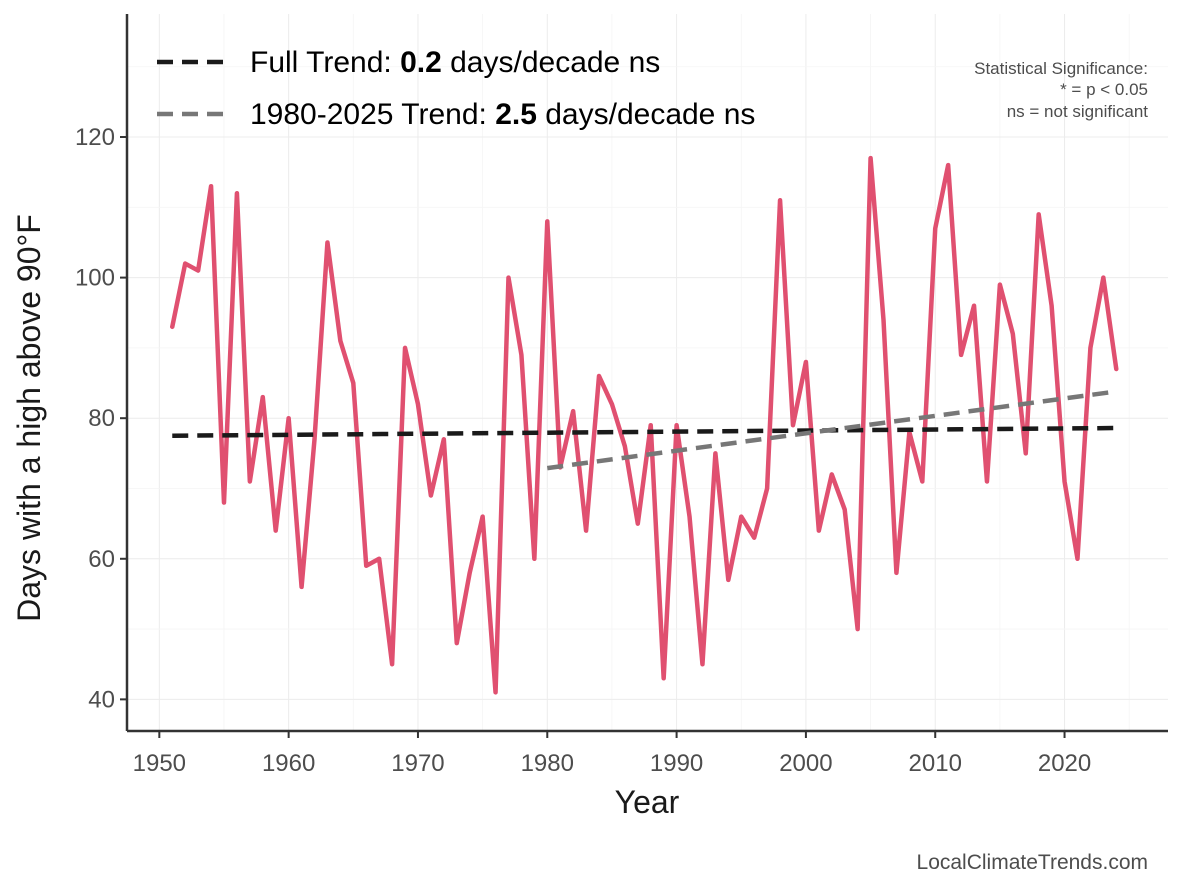 Image resolution: width=1184 pixels, height=889 pixels. What do you see at coordinates (612, 754) in the screenshot?
I see `x-axis-ticks: 1950 1960 1970 1980 1990 2000 2010 2020` at bounding box center [612, 754].